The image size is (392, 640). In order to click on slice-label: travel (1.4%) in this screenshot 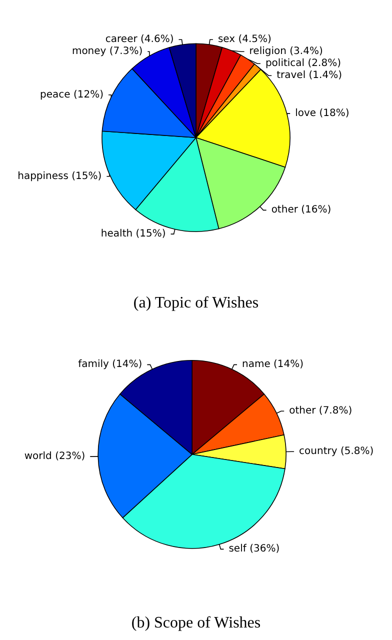, I will do `click(309, 76)`.